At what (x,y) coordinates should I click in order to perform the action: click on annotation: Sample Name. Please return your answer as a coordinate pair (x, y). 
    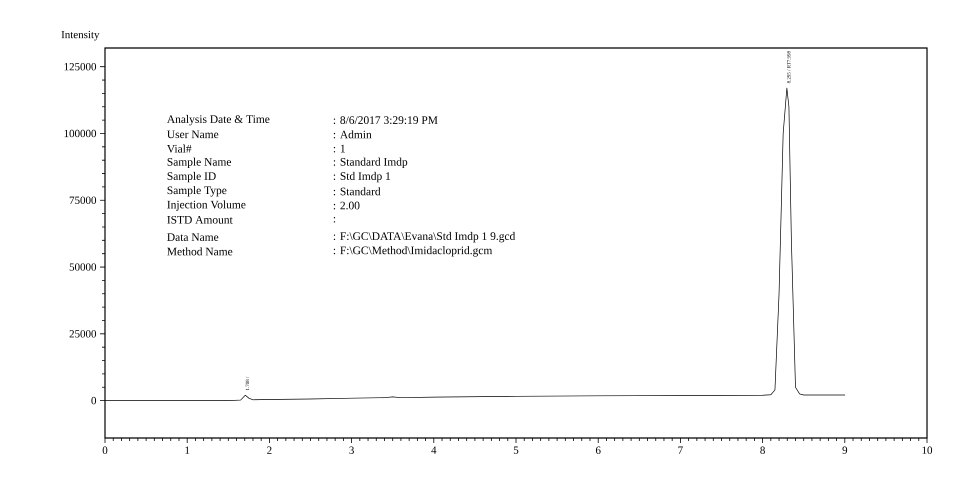
    Looking at the image, I should click on (200, 163).